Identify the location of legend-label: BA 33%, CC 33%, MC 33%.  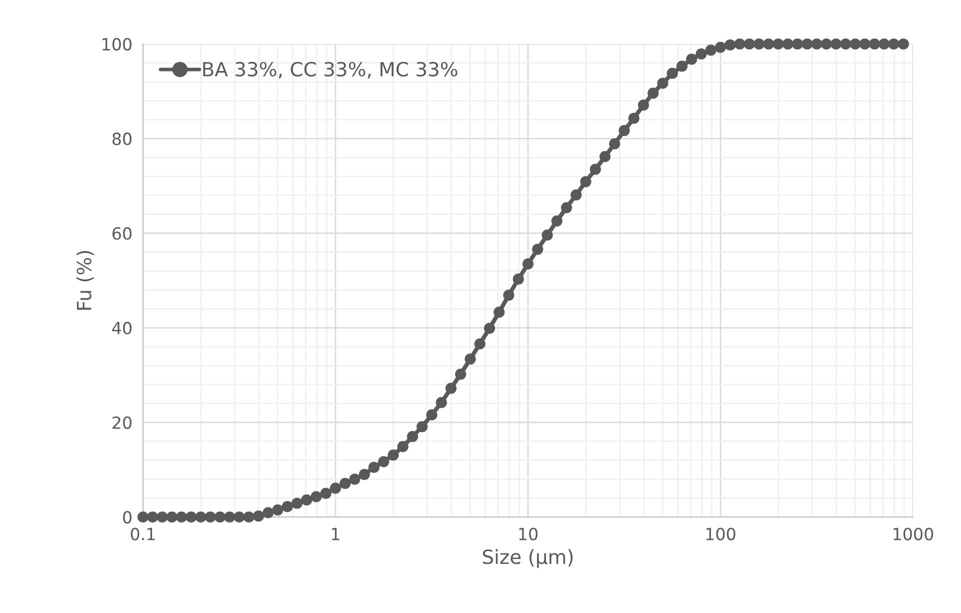
(330, 70).